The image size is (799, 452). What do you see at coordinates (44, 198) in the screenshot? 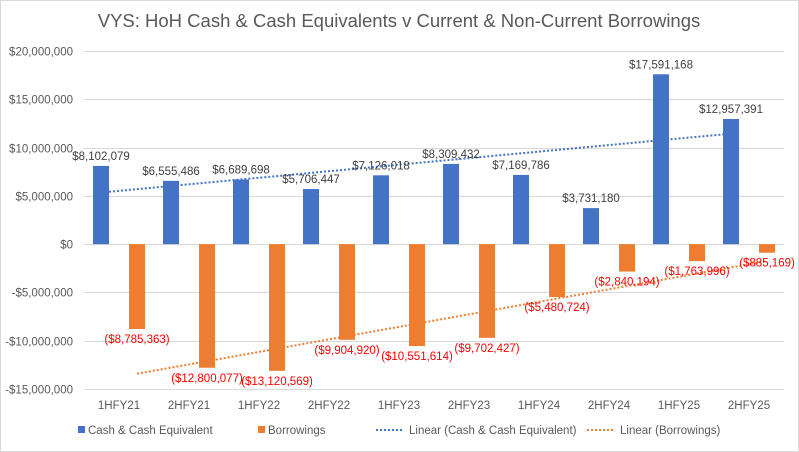
I see `y-tick-label: $5,000,000` at bounding box center [44, 198].